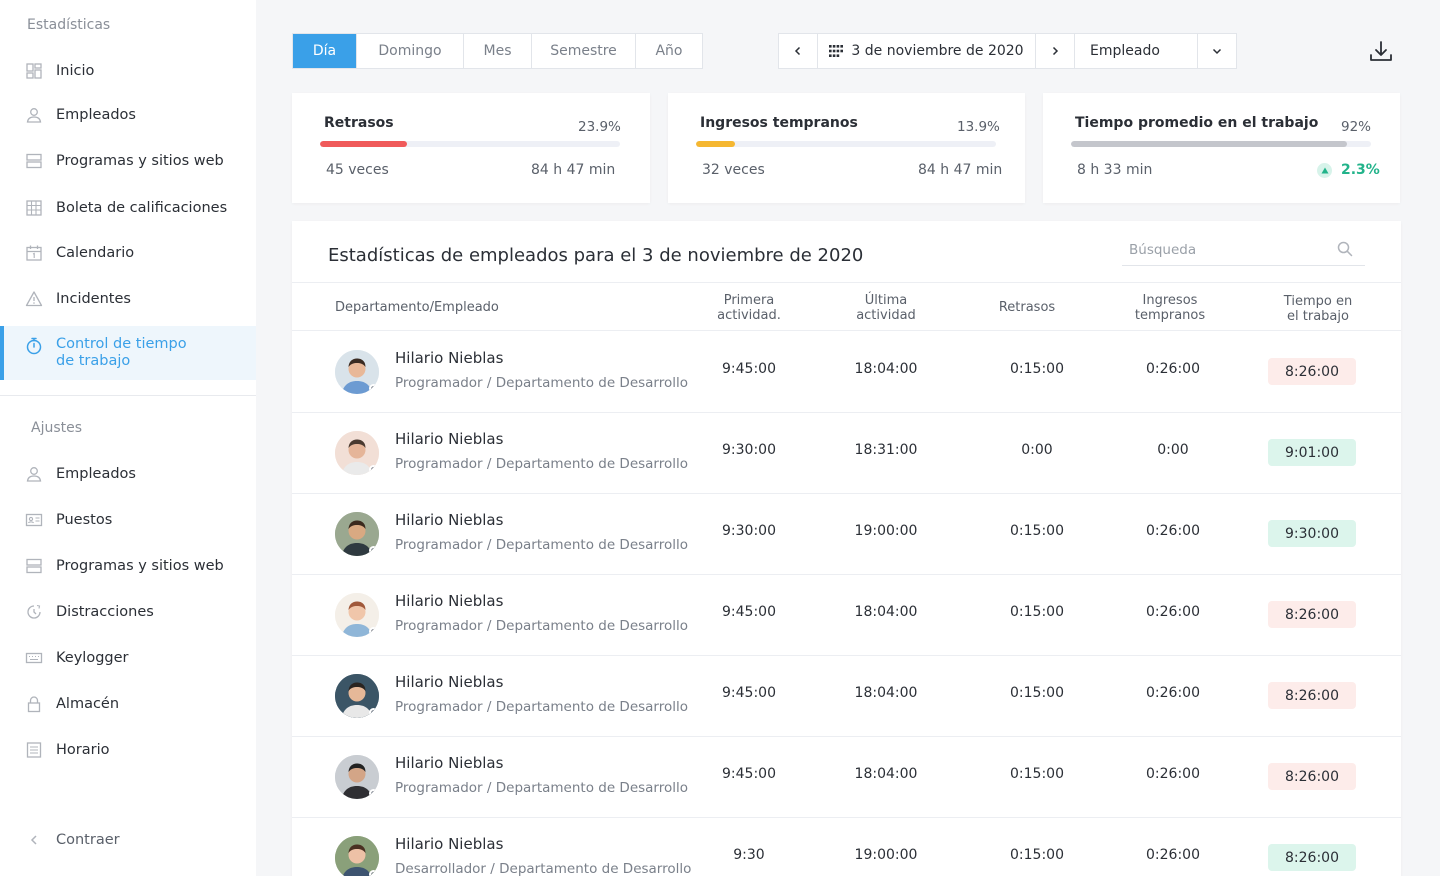 Image resolution: width=1440 pixels, height=876 pixels. What do you see at coordinates (34, 566) in the screenshot?
I see `server-icon` at bounding box center [34, 566].